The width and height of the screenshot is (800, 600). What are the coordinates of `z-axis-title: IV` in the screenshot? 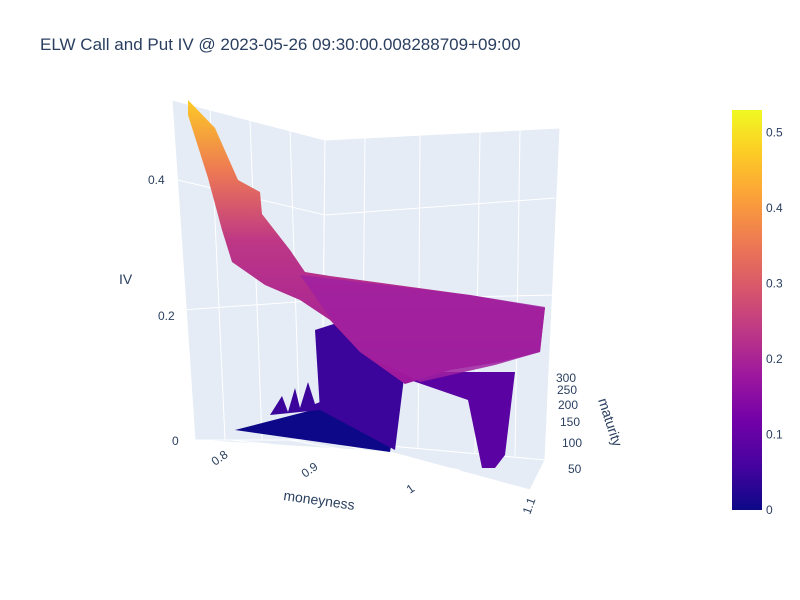 It's located at (126, 279).